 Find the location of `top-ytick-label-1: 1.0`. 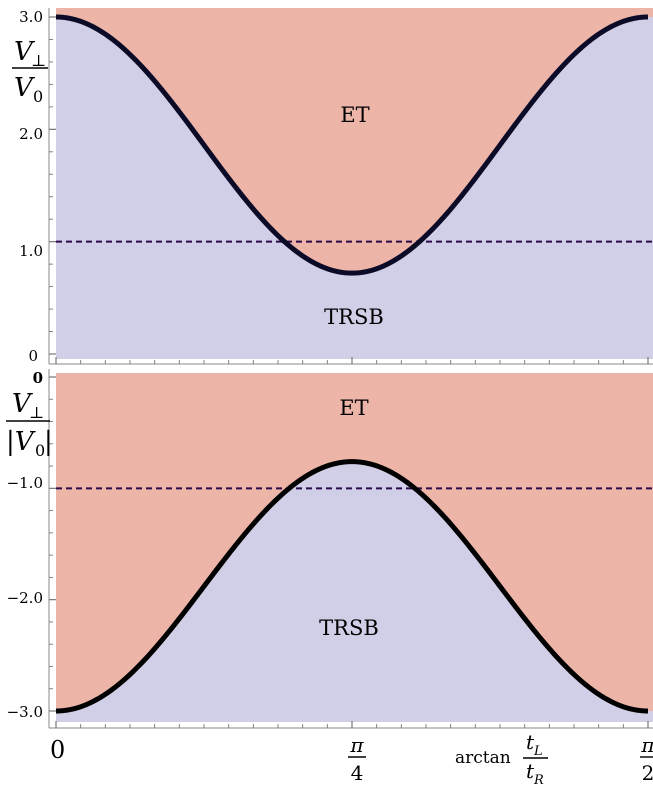

top-ytick-label-1: 1.0 is located at coordinates (31, 251).